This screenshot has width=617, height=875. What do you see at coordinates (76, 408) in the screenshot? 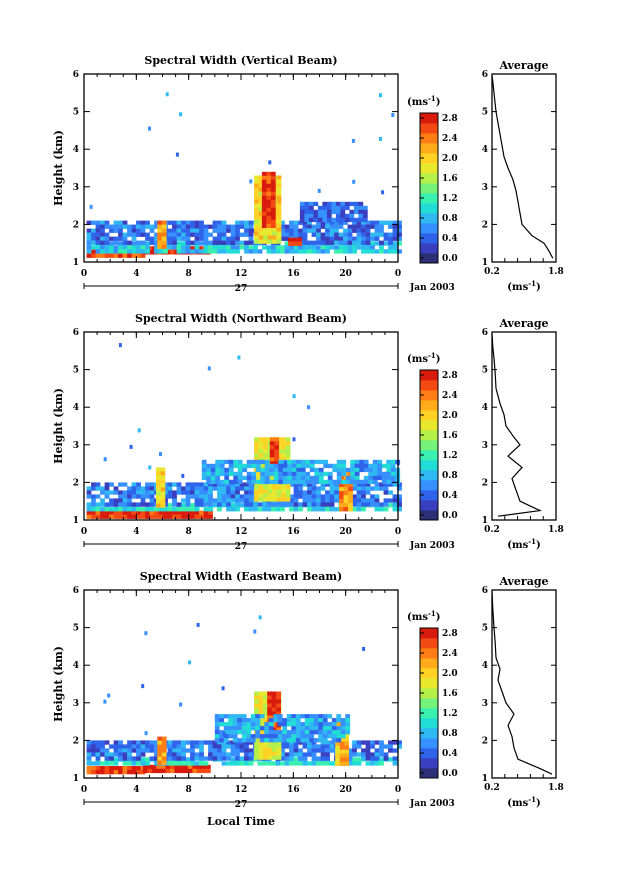
I see `y-tick-label: 4` at bounding box center [76, 408].